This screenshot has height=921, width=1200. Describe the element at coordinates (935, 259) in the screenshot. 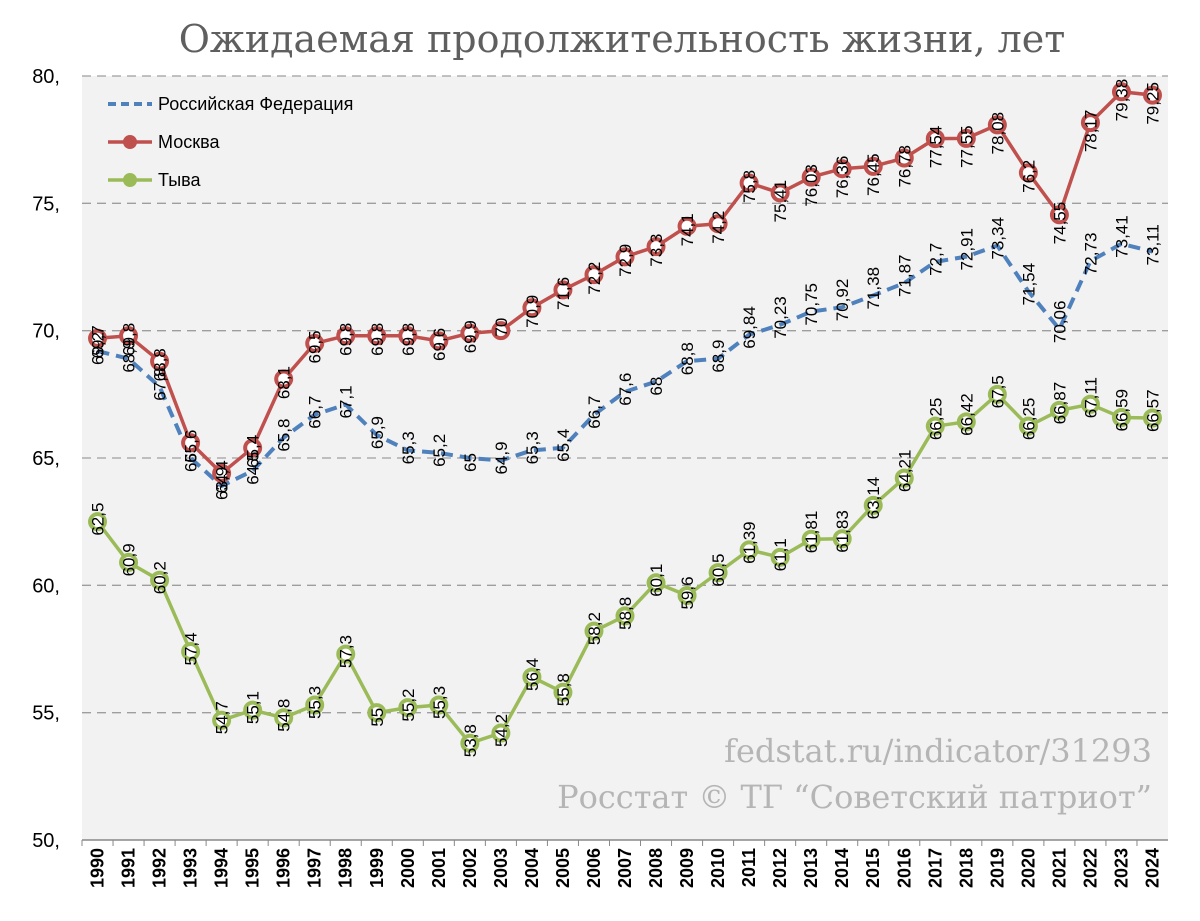

I see `data-label: 72,7` at that location.